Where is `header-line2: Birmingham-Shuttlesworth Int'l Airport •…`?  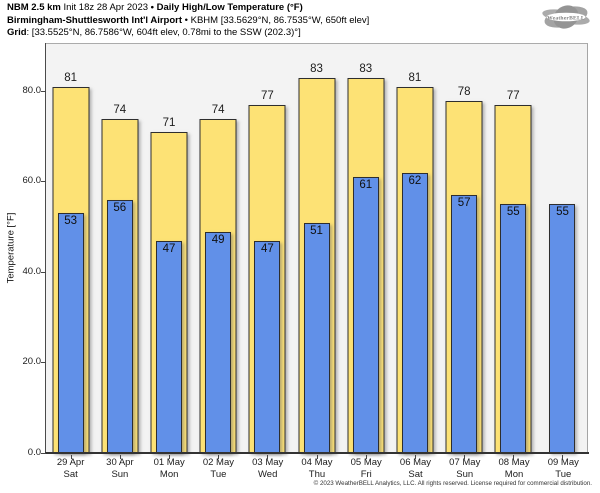 header-line2: Birmingham-Shuttlesworth Int'l Airport •… is located at coordinates (188, 21).